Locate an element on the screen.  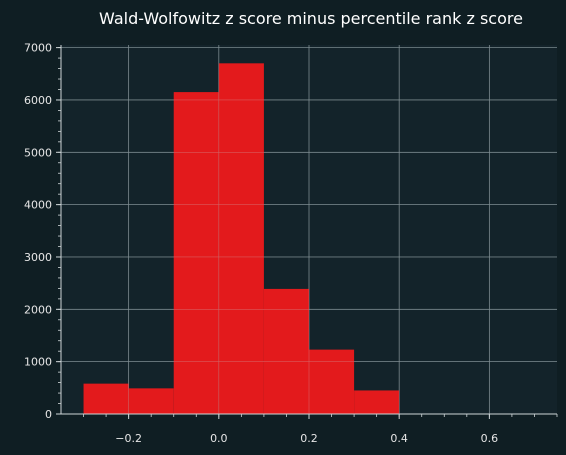
x-tick-label: 0.6 is located at coordinates (490, 438).